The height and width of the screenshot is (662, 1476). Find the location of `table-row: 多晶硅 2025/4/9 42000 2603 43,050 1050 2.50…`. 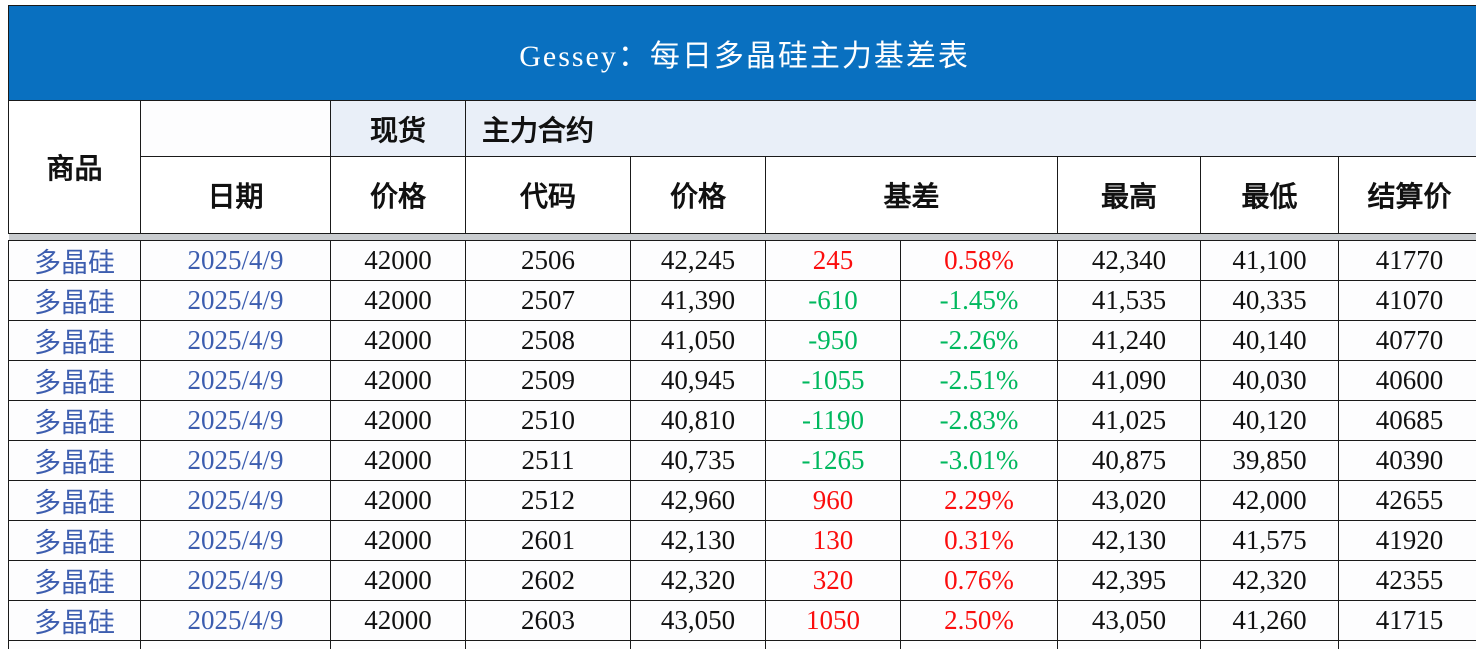

table-row: 多晶硅 2025/4/9 42000 2603 43,050 1050 2.50… is located at coordinates (742, 620).